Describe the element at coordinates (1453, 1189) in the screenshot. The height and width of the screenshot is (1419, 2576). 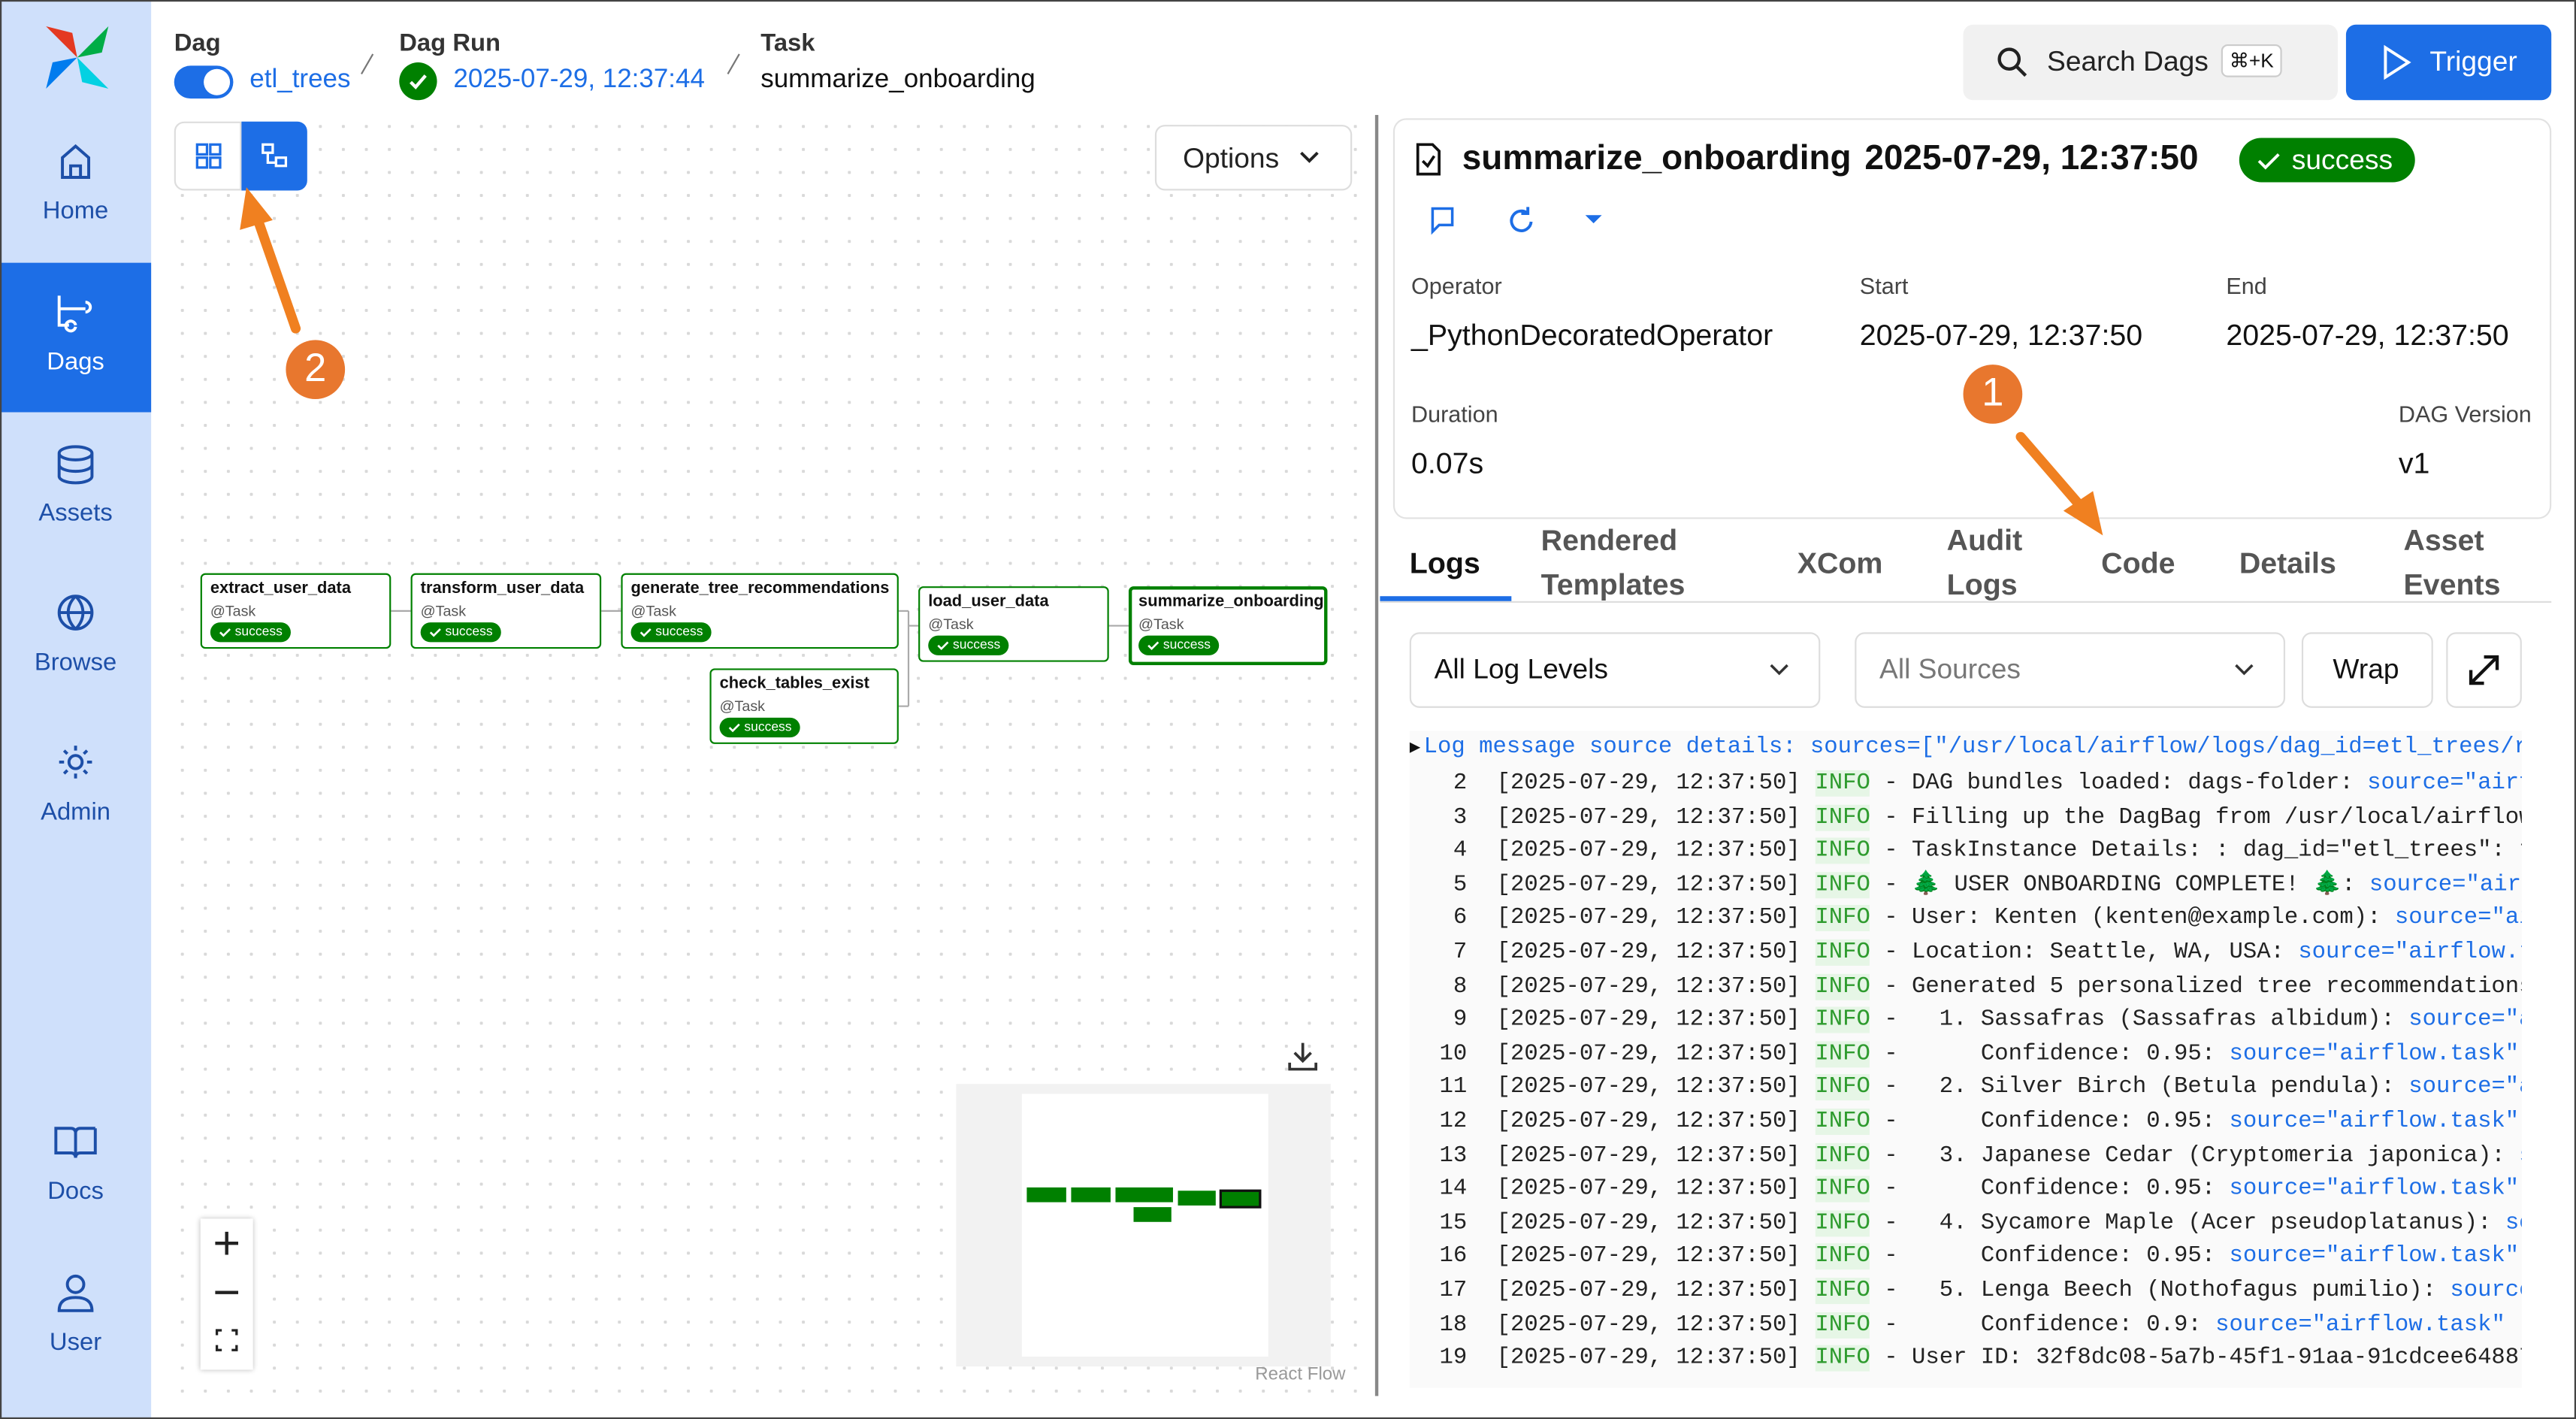
I see `line-number: 14` at that location.